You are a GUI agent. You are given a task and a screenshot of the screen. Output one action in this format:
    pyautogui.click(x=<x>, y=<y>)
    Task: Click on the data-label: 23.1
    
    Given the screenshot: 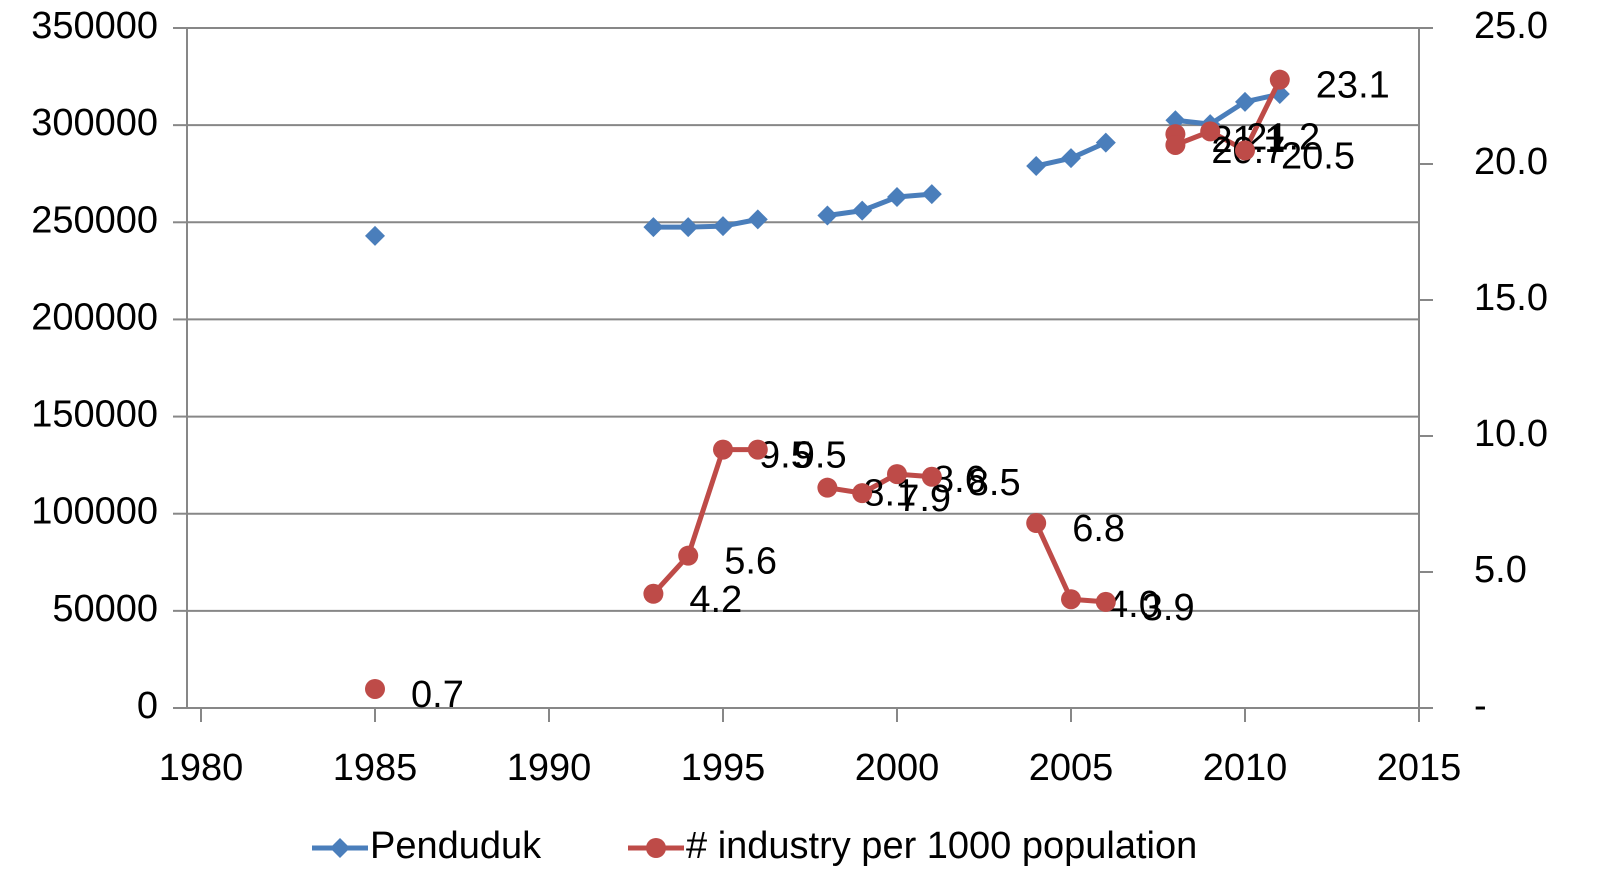 What is the action you would take?
    pyautogui.click(x=1353, y=86)
    